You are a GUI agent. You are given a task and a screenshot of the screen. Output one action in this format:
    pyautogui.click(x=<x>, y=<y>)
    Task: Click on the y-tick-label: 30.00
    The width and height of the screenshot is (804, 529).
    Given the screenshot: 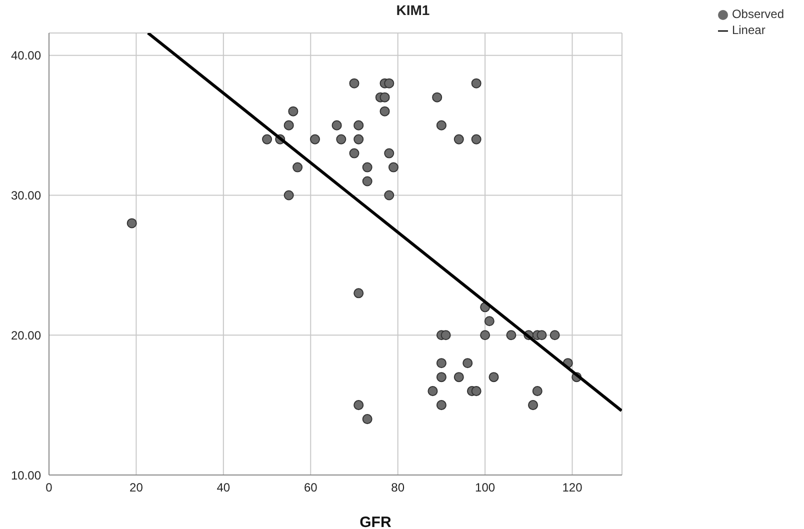 What is the action you would take?
    pyautogui.click(x=26, y=195)
    